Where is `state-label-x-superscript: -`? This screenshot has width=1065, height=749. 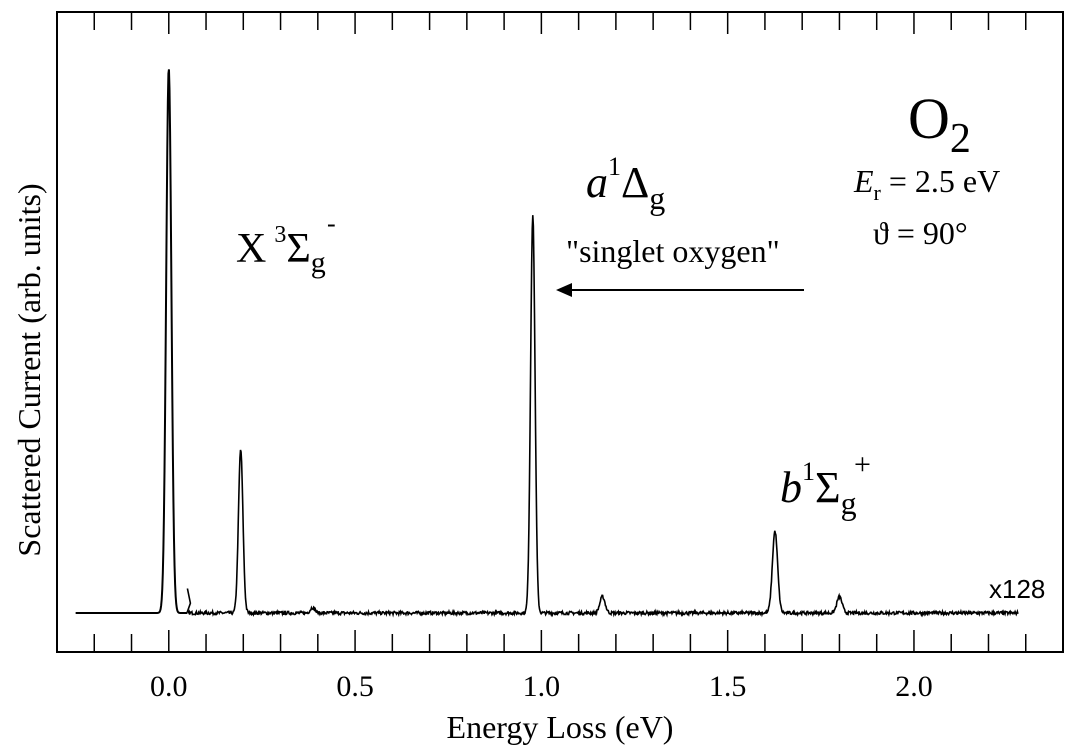
state-label-x-superscript: - is located at coordinates (331, 223).